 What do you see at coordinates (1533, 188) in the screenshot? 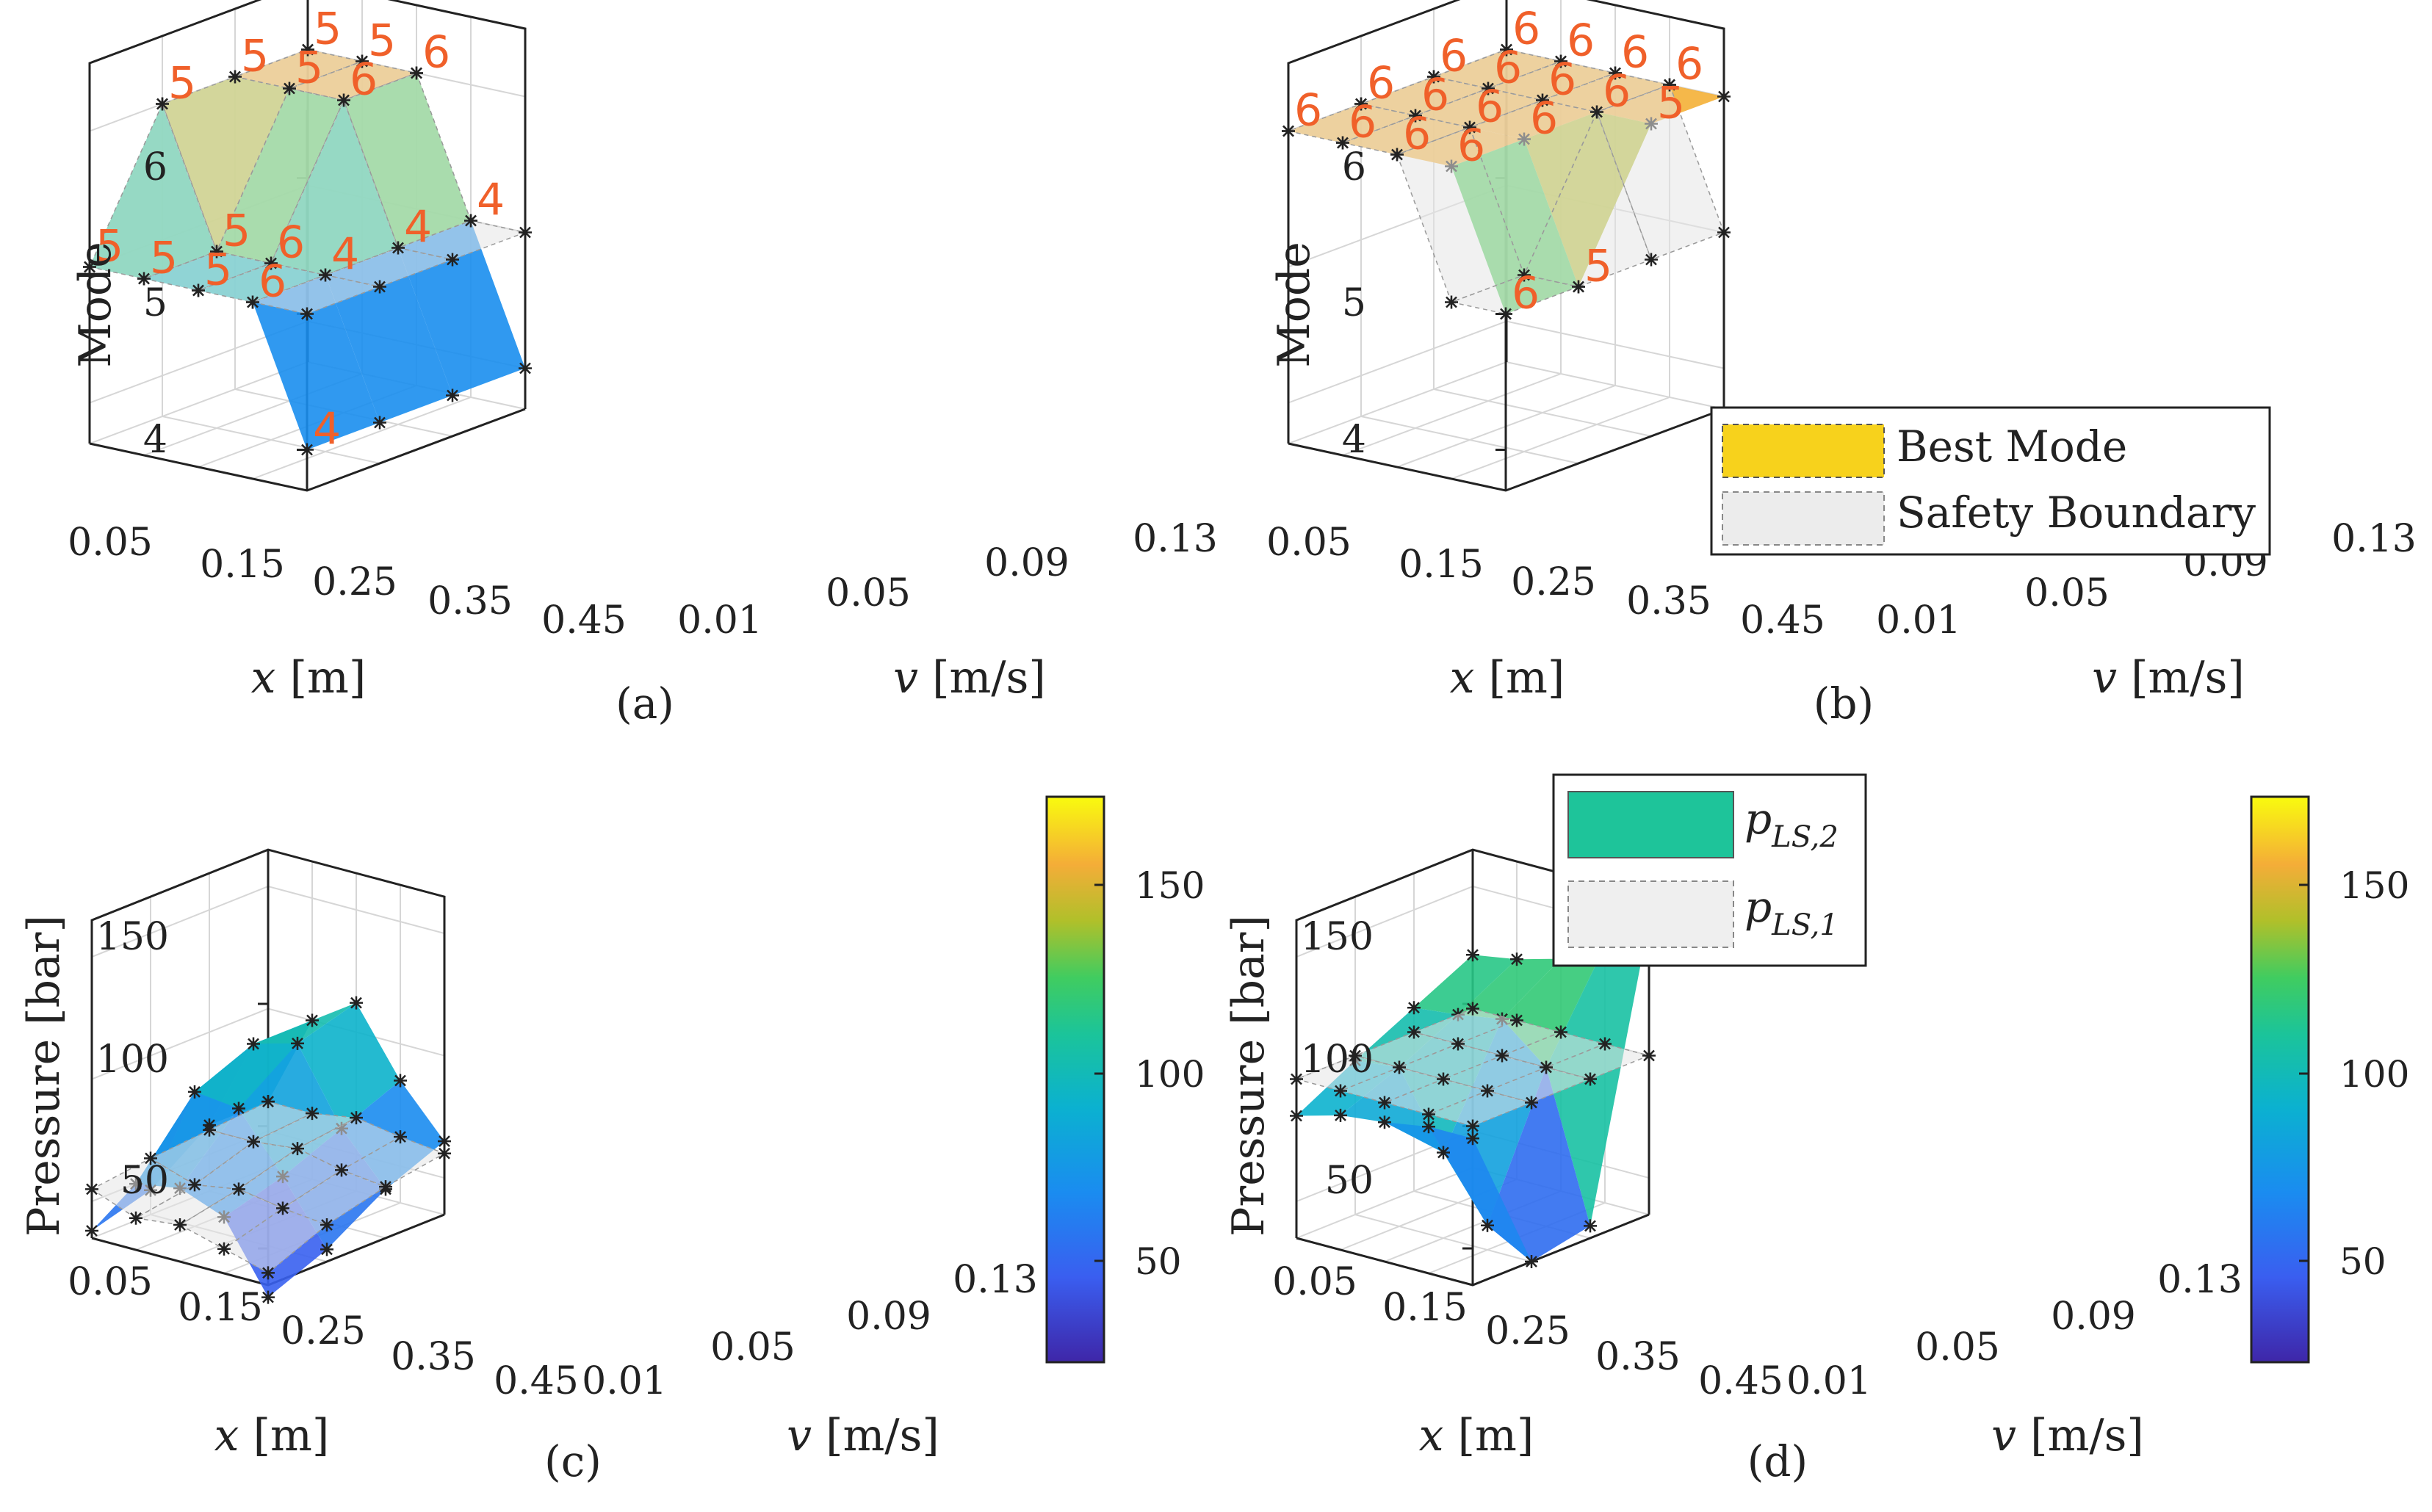
I see `panel-b-boundary-patch` at bounding box center [1533, 188].